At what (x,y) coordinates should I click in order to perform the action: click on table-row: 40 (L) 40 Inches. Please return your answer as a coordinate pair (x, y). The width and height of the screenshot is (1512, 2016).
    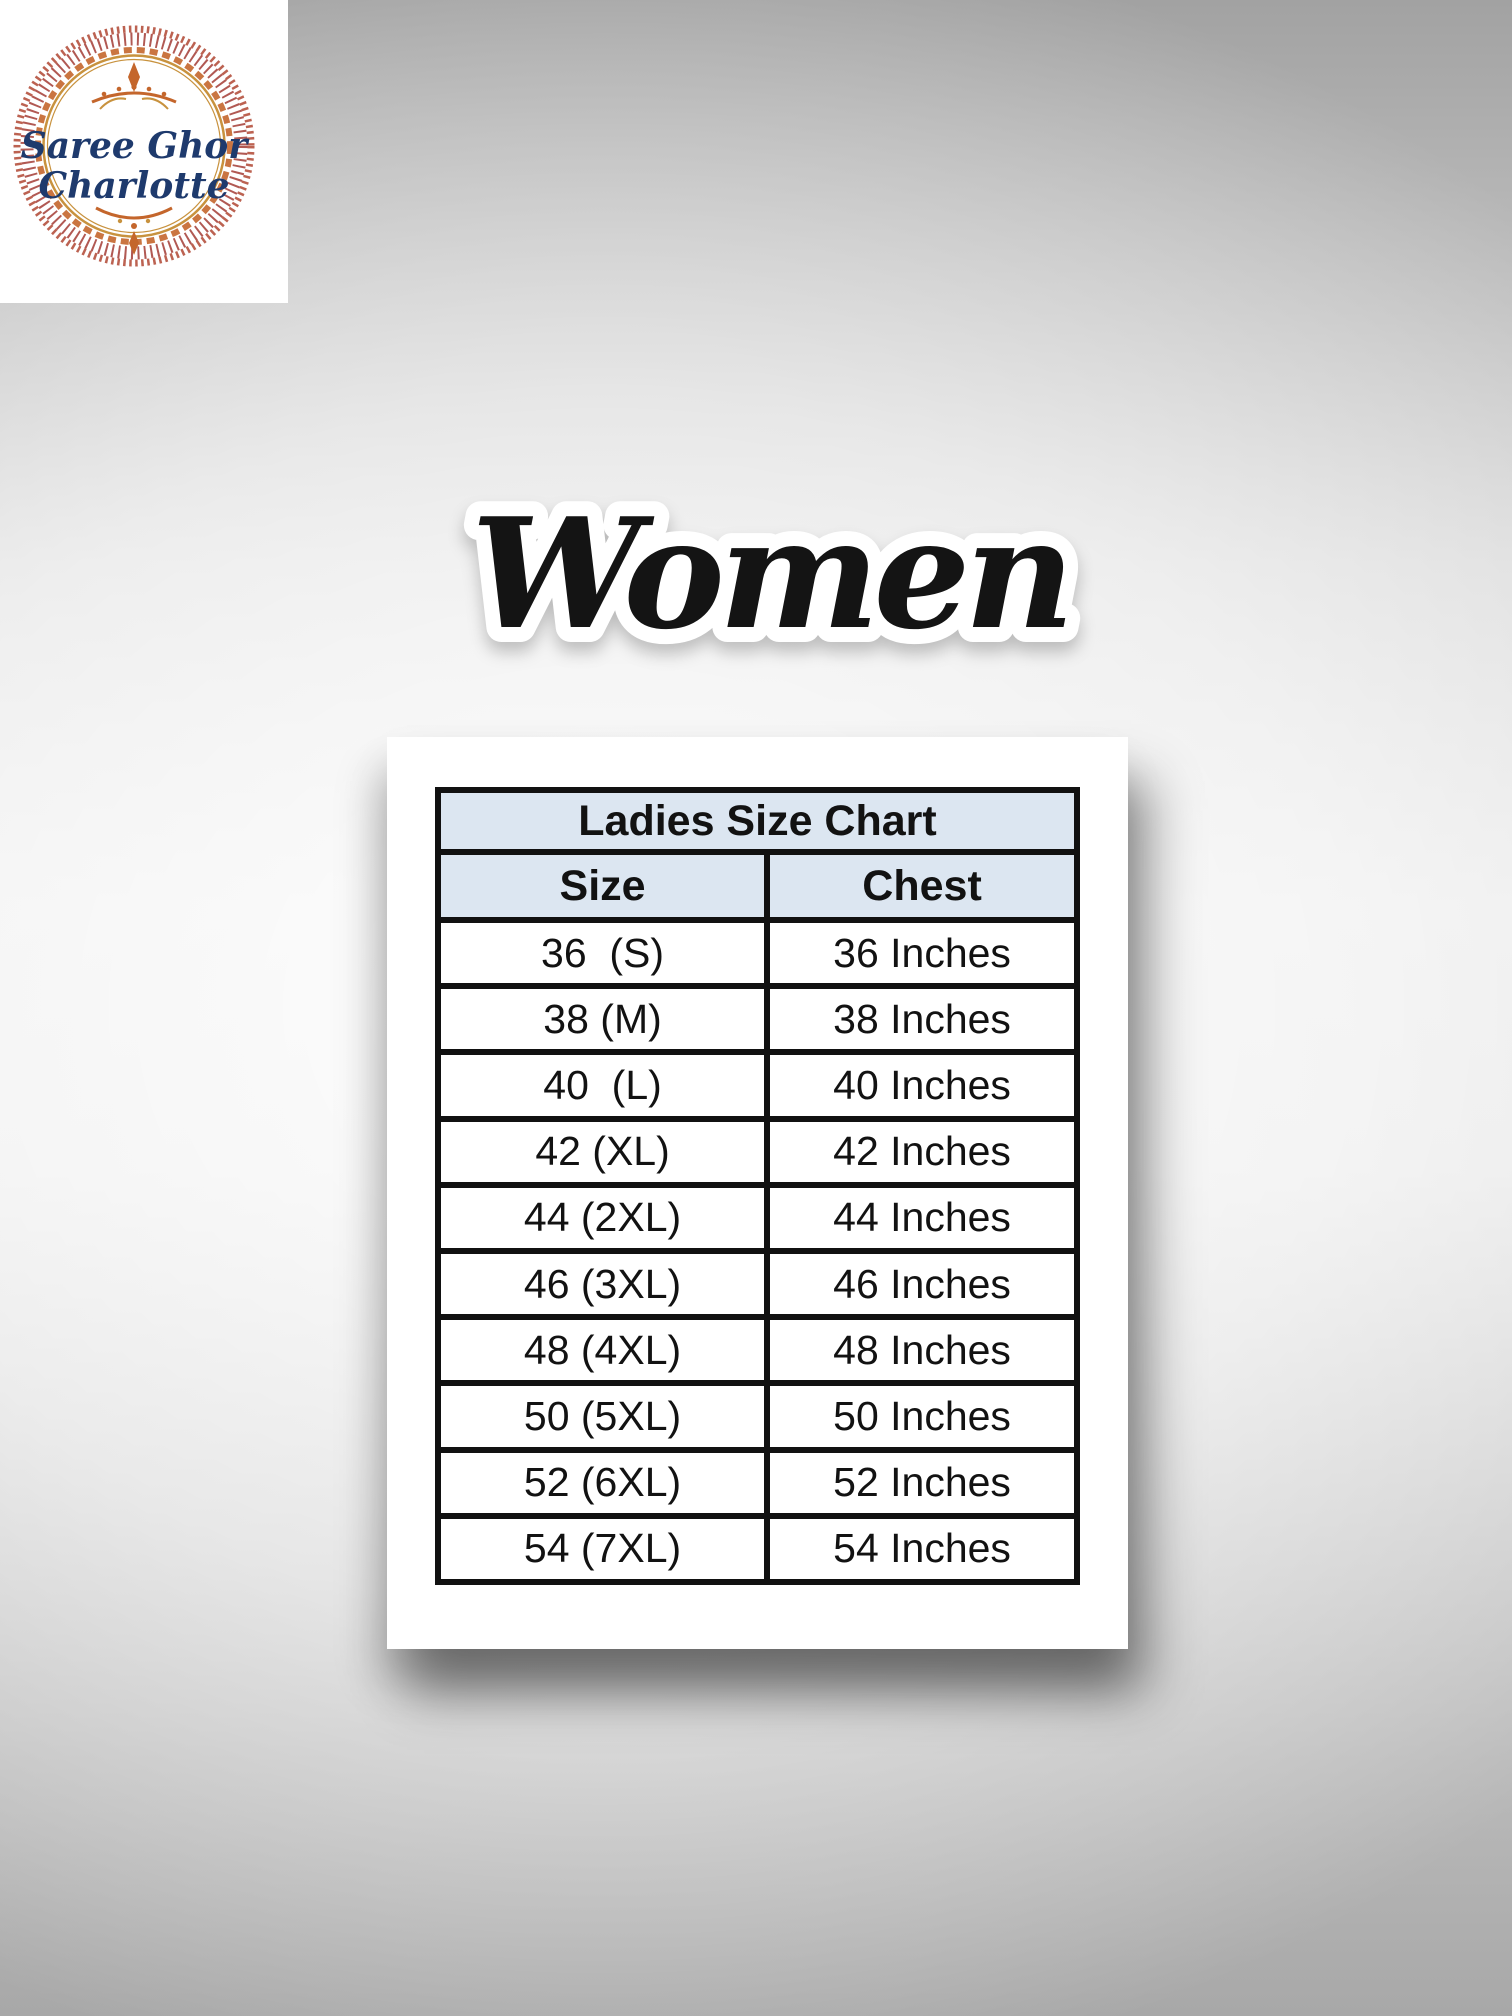
    Looking at the image, I should click on (757, 1085).